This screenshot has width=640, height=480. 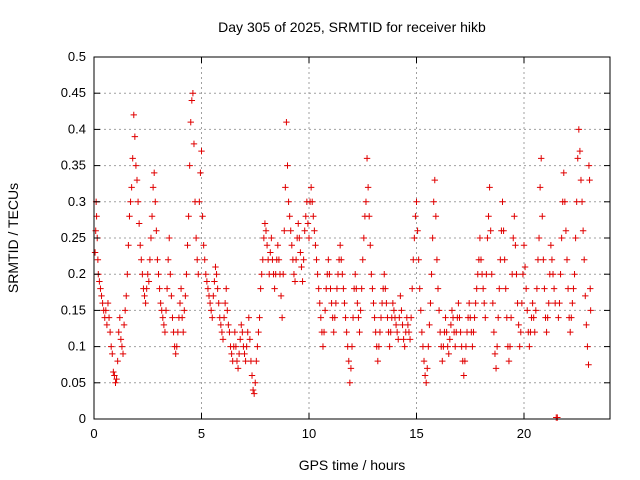 I want to click on x-tick-label: 0, so click(x=93, y=433).